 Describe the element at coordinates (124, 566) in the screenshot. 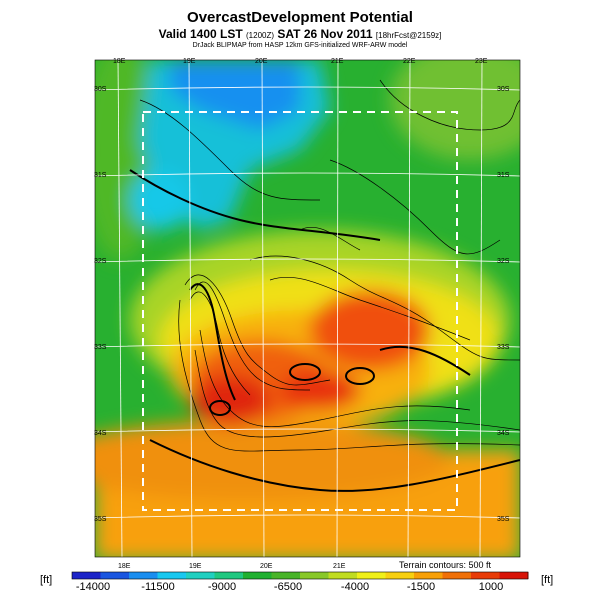

I see `lon-label-bottom: 18E` at that location.